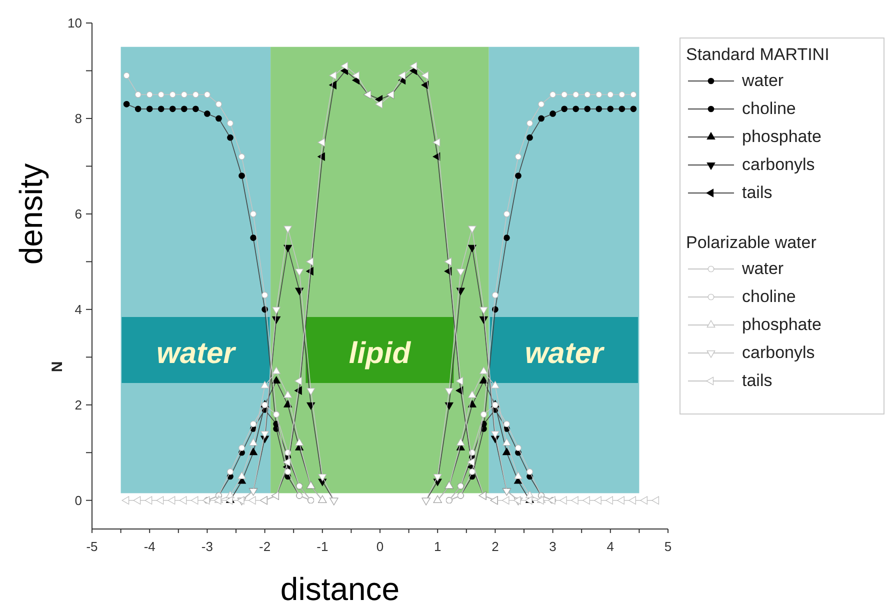 The width and height of the screenshot is (888, 612). Describe the element at coordinates (668, 546) in the screenshot. I see `x-tick-label: 5` at that location.